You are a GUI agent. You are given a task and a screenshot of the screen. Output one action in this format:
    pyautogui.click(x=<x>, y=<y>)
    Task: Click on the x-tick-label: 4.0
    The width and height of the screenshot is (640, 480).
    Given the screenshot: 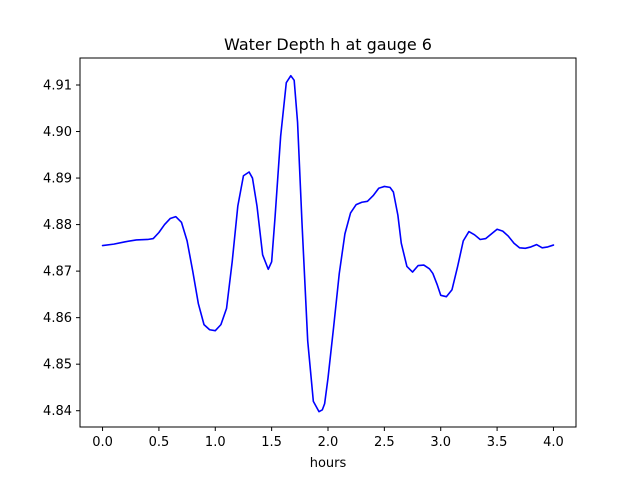 What is the action you would take?
    pyautogui.click(x=553, y=442)
    